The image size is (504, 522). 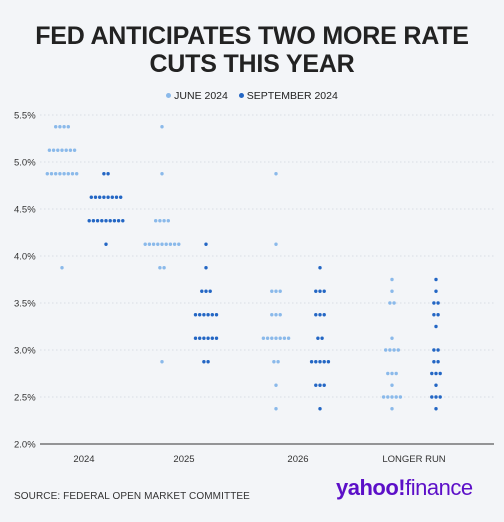 What do you see at coordinates (183, 459) in the screenshot?
I see `x-tick-label: 2025` at bounding box center [183, 459].